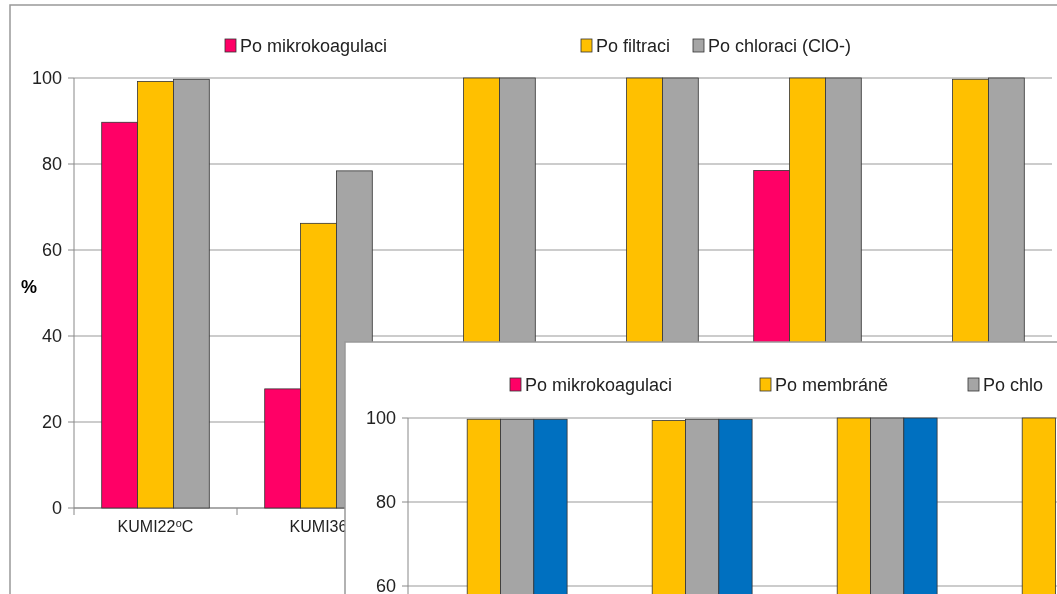 This screenshot has height=594, width=1057. What do you see at coordinates (155, 526) in the screenshot?
I see `x-tick-label: KUMI22⁰C` at bounding box center [155, 526].